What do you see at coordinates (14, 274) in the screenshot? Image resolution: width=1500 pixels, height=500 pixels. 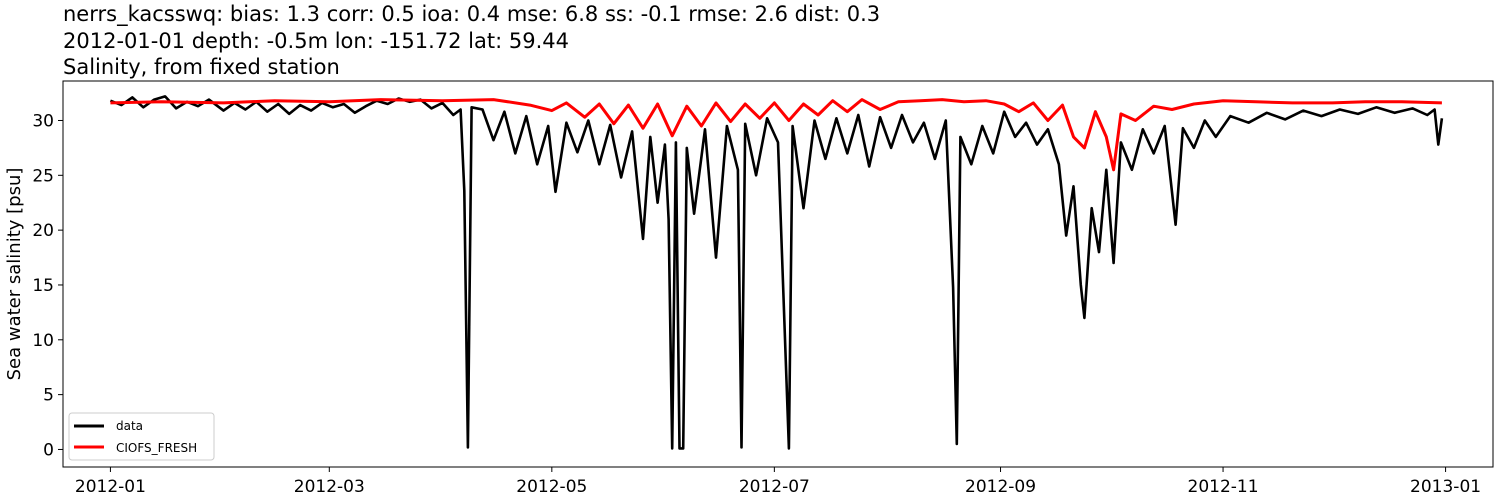 I see `y-axis-label: Sea water salinity [psu]` at bounding box center [14, 274].